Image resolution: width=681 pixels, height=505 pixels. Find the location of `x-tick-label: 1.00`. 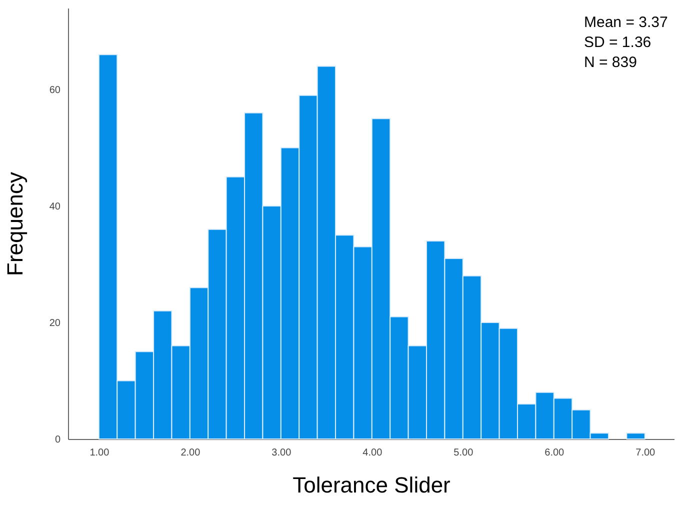

x-tick-label: 1.00 is located at coordinates (100, 453).